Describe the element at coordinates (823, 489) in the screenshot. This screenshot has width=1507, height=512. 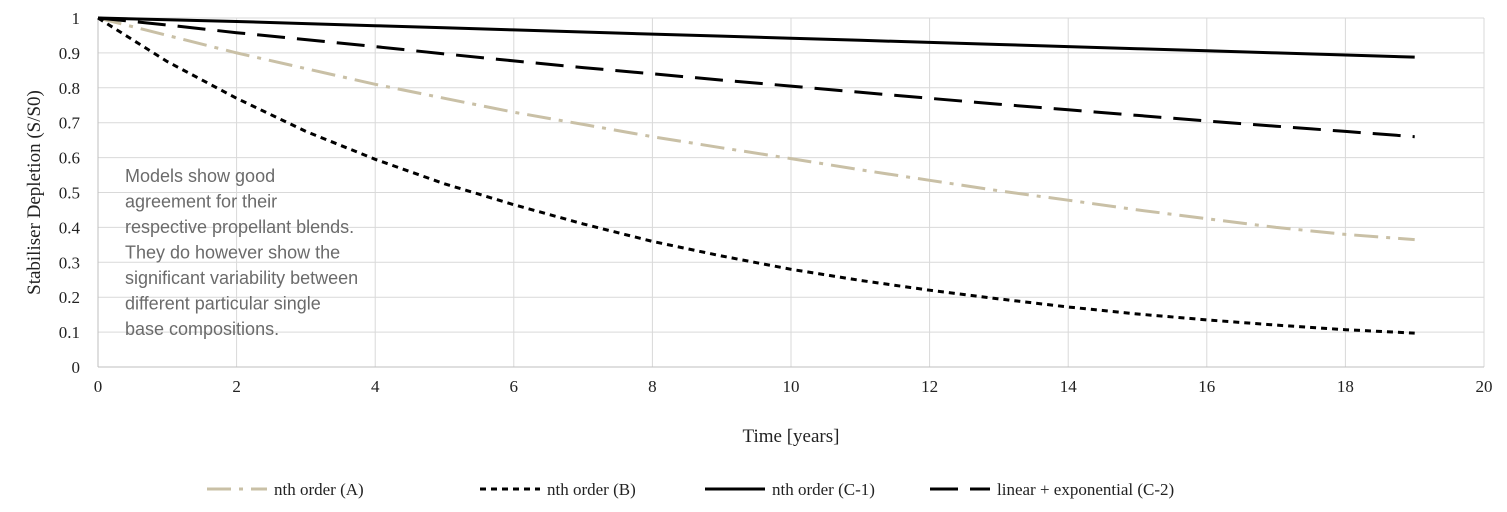
I see `legend-label: nth order (C-1)` at that location.